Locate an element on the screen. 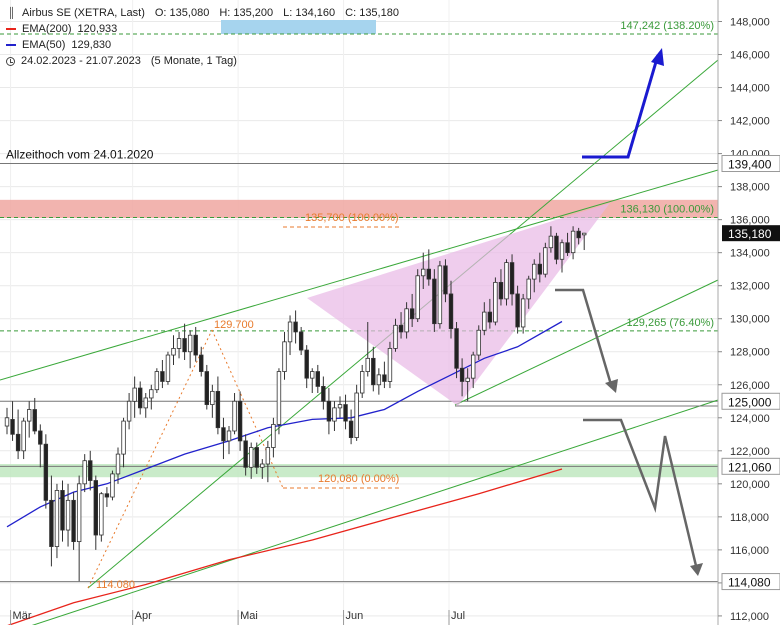 The width and height of the screenshot is (780, 625). y-tick-label: 136,000 is located at coordinates (750, 221).